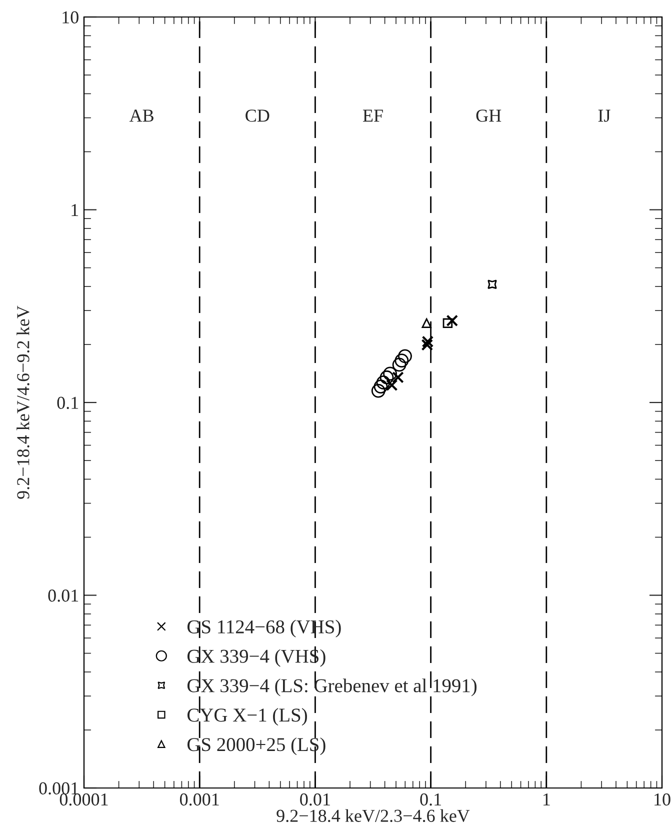  What do you see at coordinates (430, 799) in the screenshot?
I see `x-tick-label: 0.1` at bounding box center [430, 799].